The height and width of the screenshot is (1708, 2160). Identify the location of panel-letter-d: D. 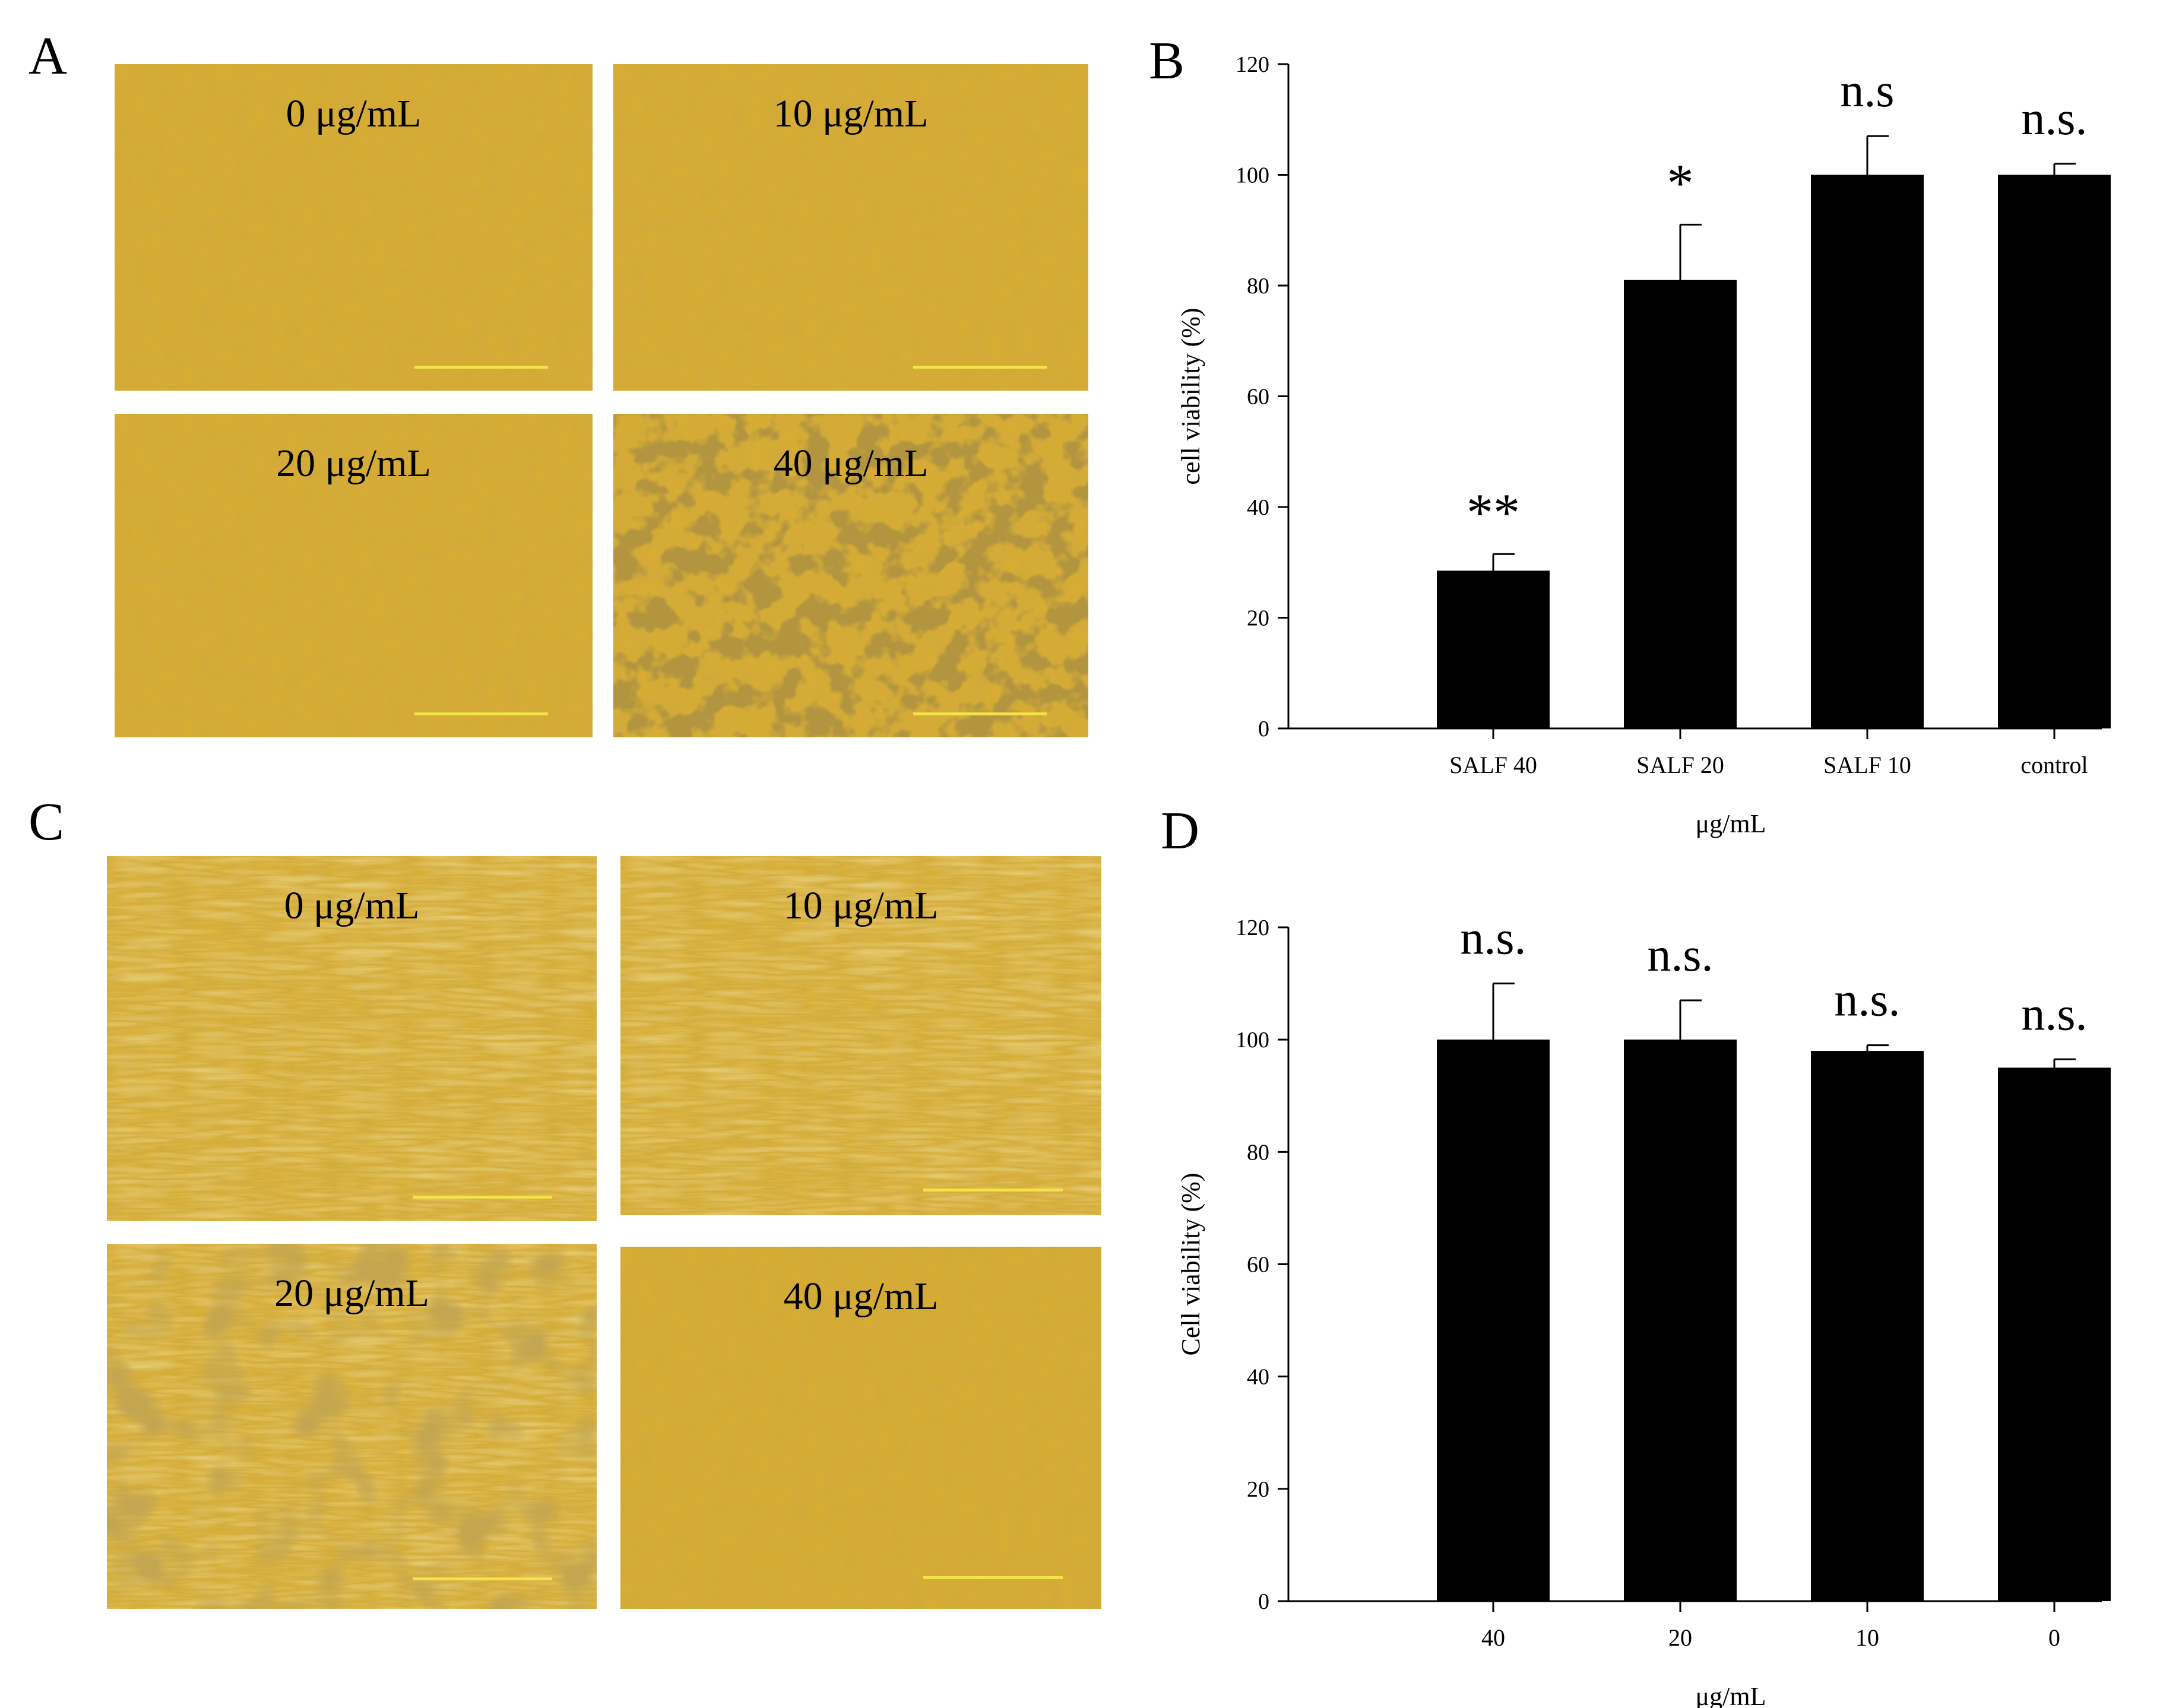
(1180, 830).